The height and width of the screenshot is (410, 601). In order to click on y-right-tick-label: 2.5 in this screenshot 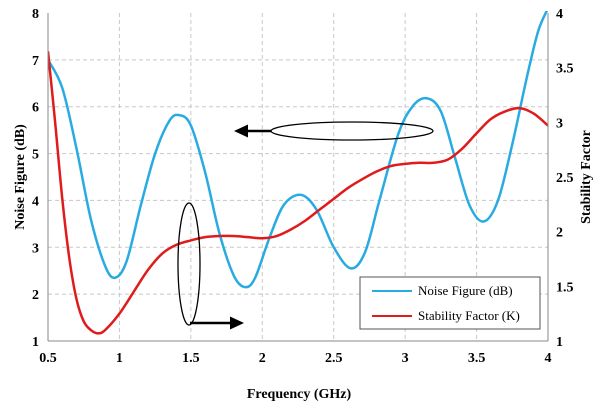, I will do `click(565, 178)`.